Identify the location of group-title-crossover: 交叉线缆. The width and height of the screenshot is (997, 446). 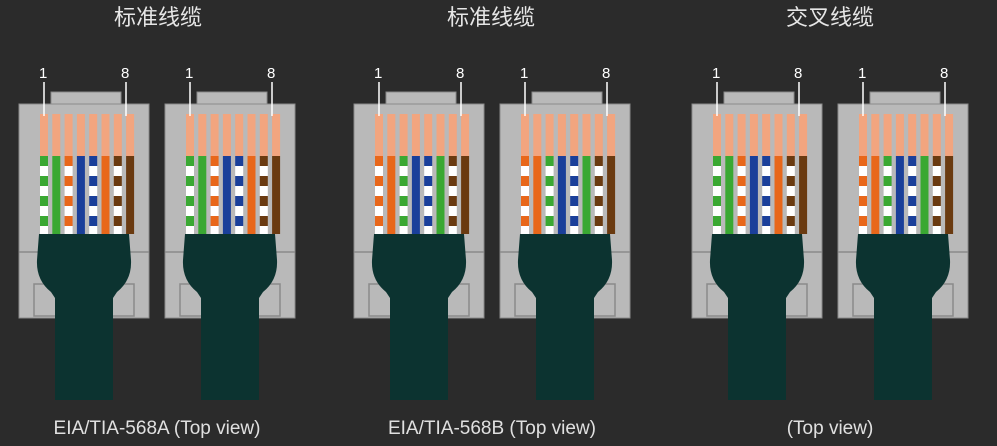
(829, 18).